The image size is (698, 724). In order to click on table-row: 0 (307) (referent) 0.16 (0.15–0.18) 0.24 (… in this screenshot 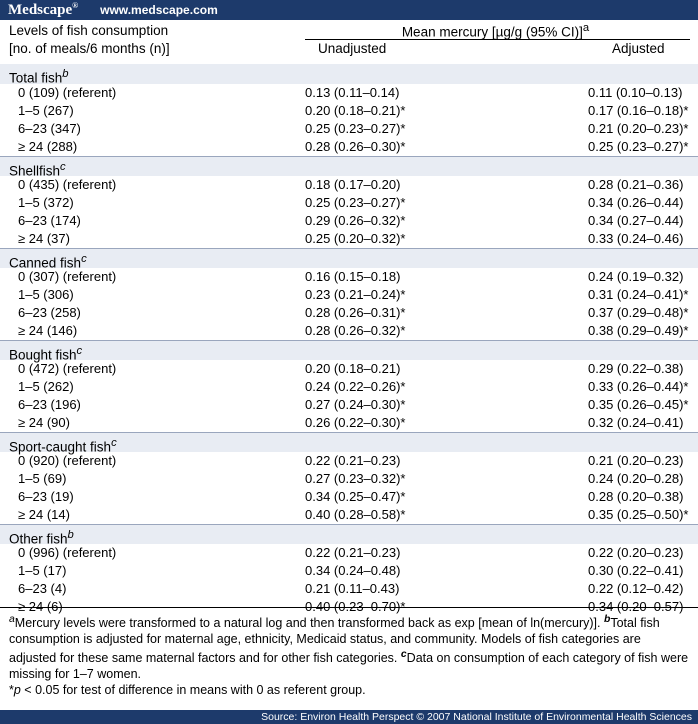, I will do `click(349, 277)`.